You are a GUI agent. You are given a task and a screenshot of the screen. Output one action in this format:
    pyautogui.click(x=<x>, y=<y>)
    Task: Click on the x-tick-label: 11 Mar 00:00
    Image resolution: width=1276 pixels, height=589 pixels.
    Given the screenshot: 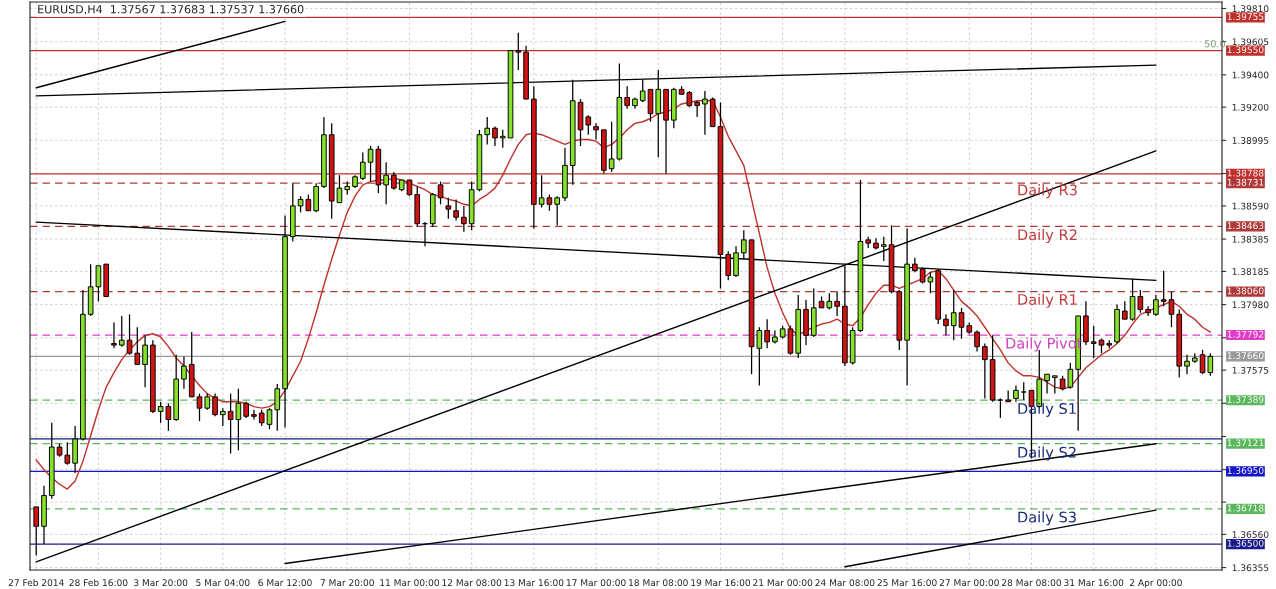 What is the action you would take?
    pyautogui.click(x=409, y=583)
    